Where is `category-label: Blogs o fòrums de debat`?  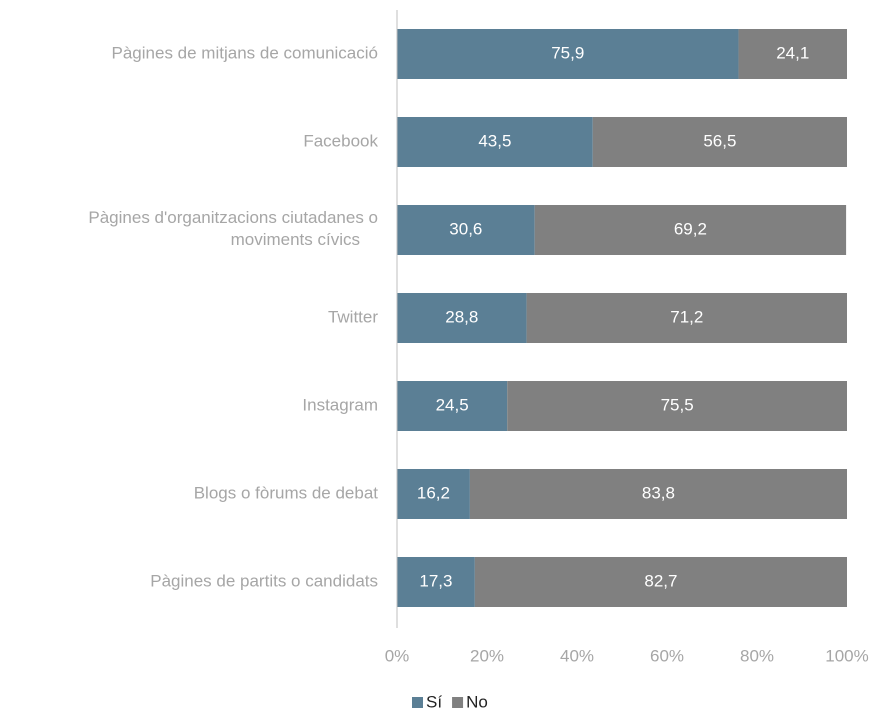
category-label: Blogs o fòrums de debat is located at coordinates (286, 492).